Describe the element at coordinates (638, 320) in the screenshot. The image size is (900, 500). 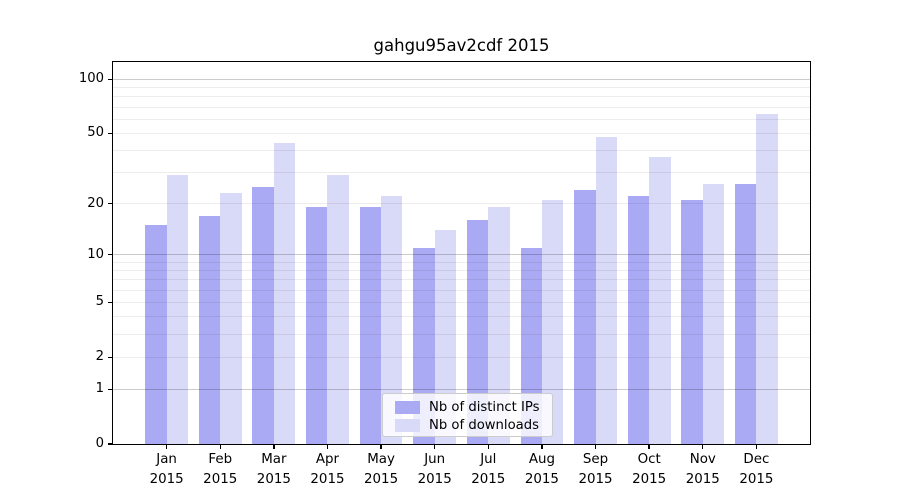
I see `bar-distinct-ips-oct` at that location.